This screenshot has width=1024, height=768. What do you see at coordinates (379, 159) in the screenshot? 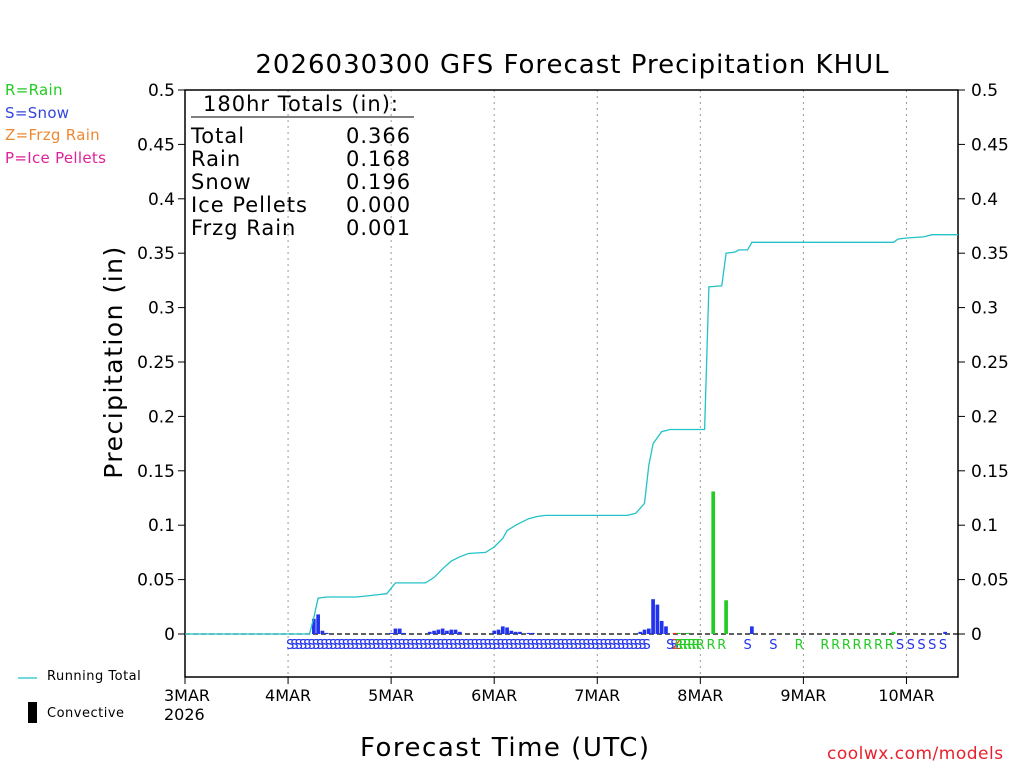
I see `totals-value-rain: 0.168` at bounding box center [379, 159].